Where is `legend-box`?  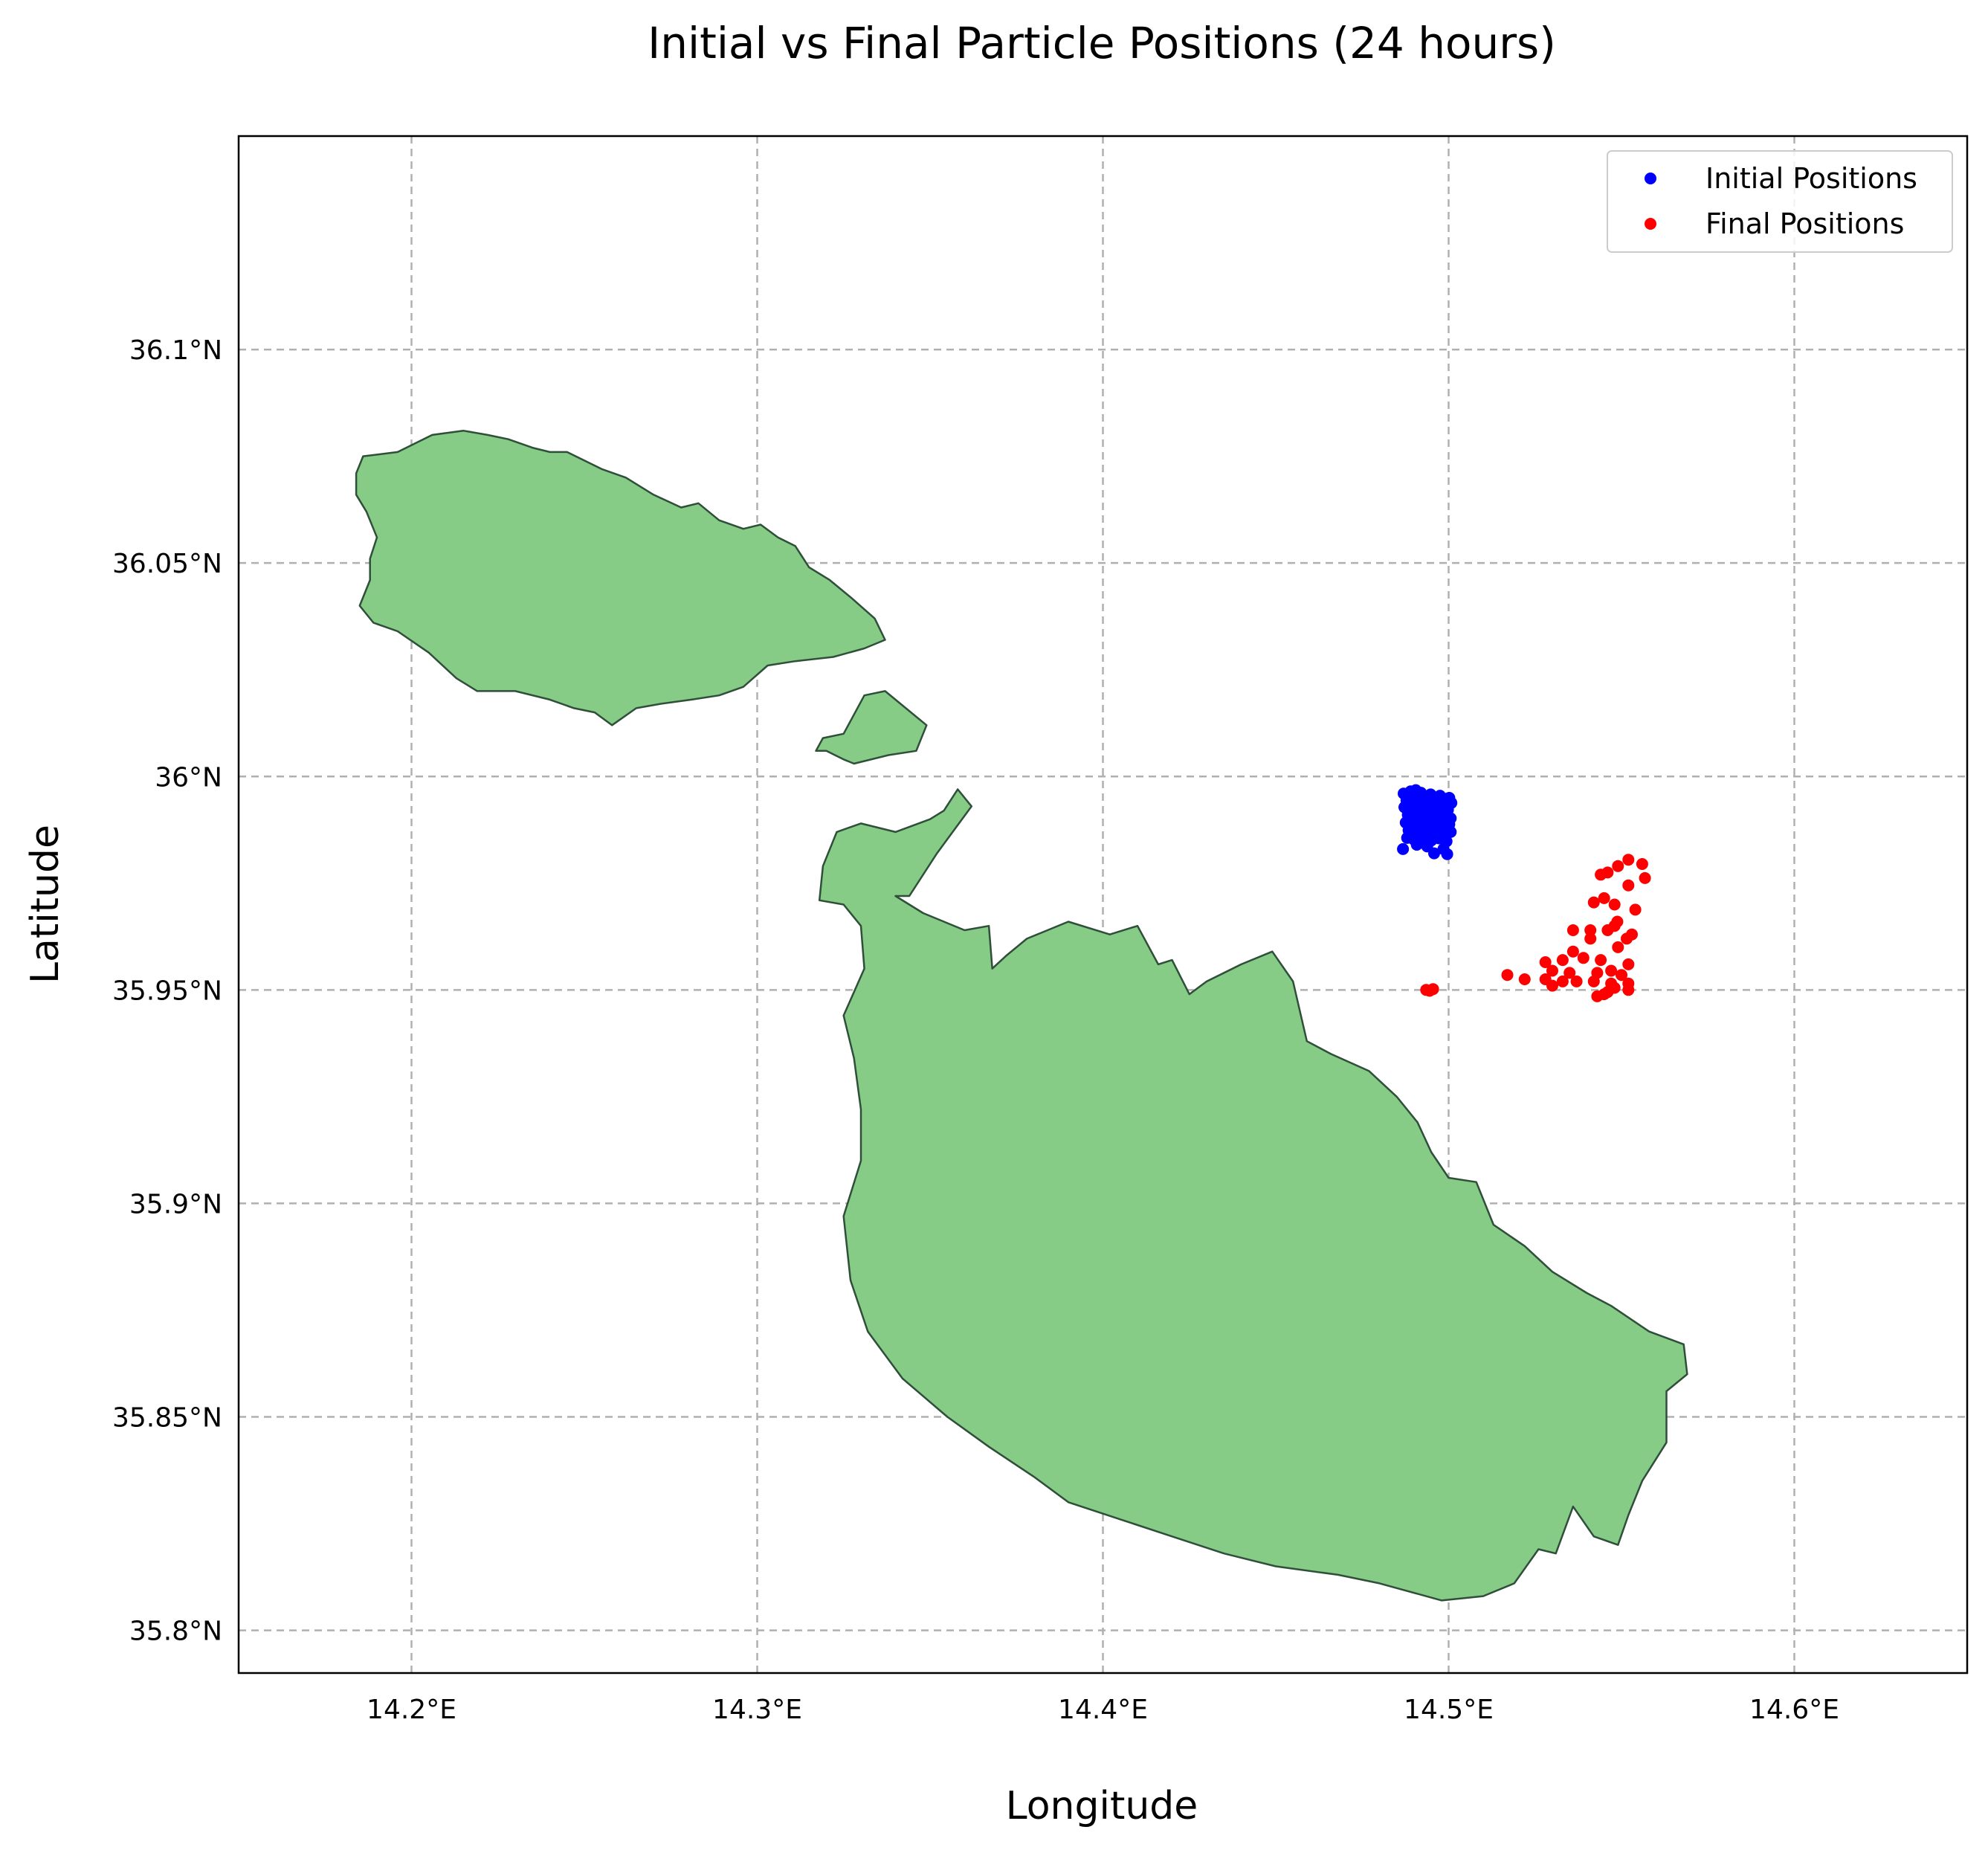
legend-box is located at coordinates (1780, 201).